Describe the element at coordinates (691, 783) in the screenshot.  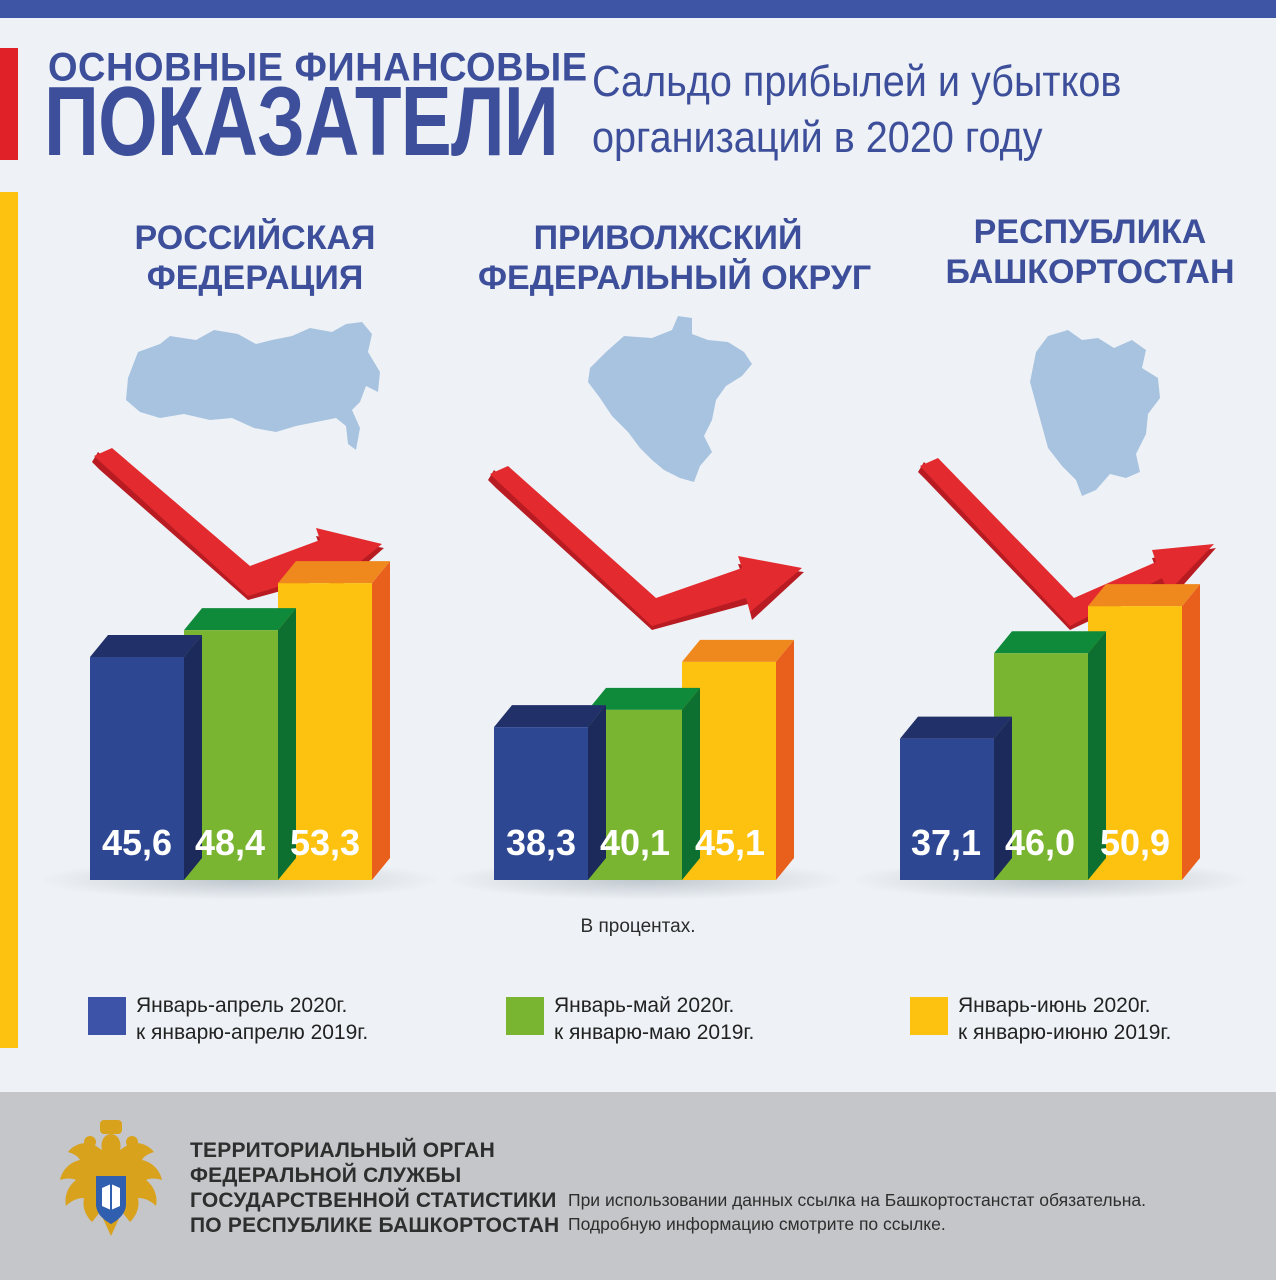
I see `bar-volga-may-side` at that location.